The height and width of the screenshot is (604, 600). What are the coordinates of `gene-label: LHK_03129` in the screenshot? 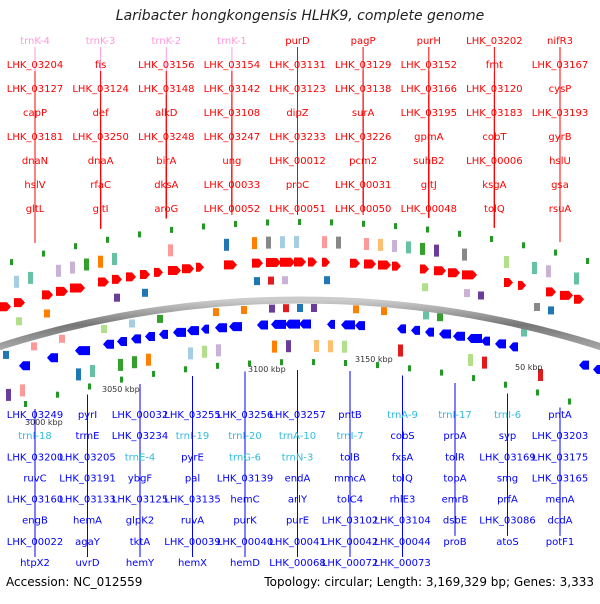 It's located at (363, 65).